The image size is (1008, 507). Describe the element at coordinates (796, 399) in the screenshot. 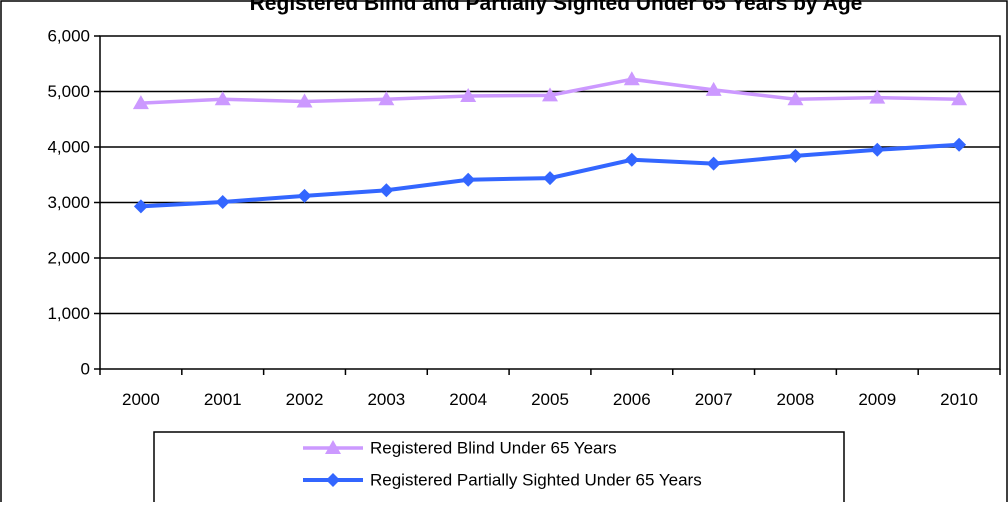

I see `x-tick-label: 2008` at that location.